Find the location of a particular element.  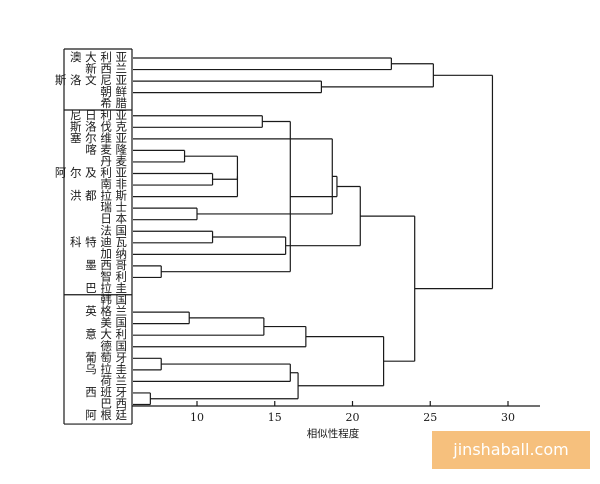

x-axis-tick-label: 25 is located at coordinates (430, 417).